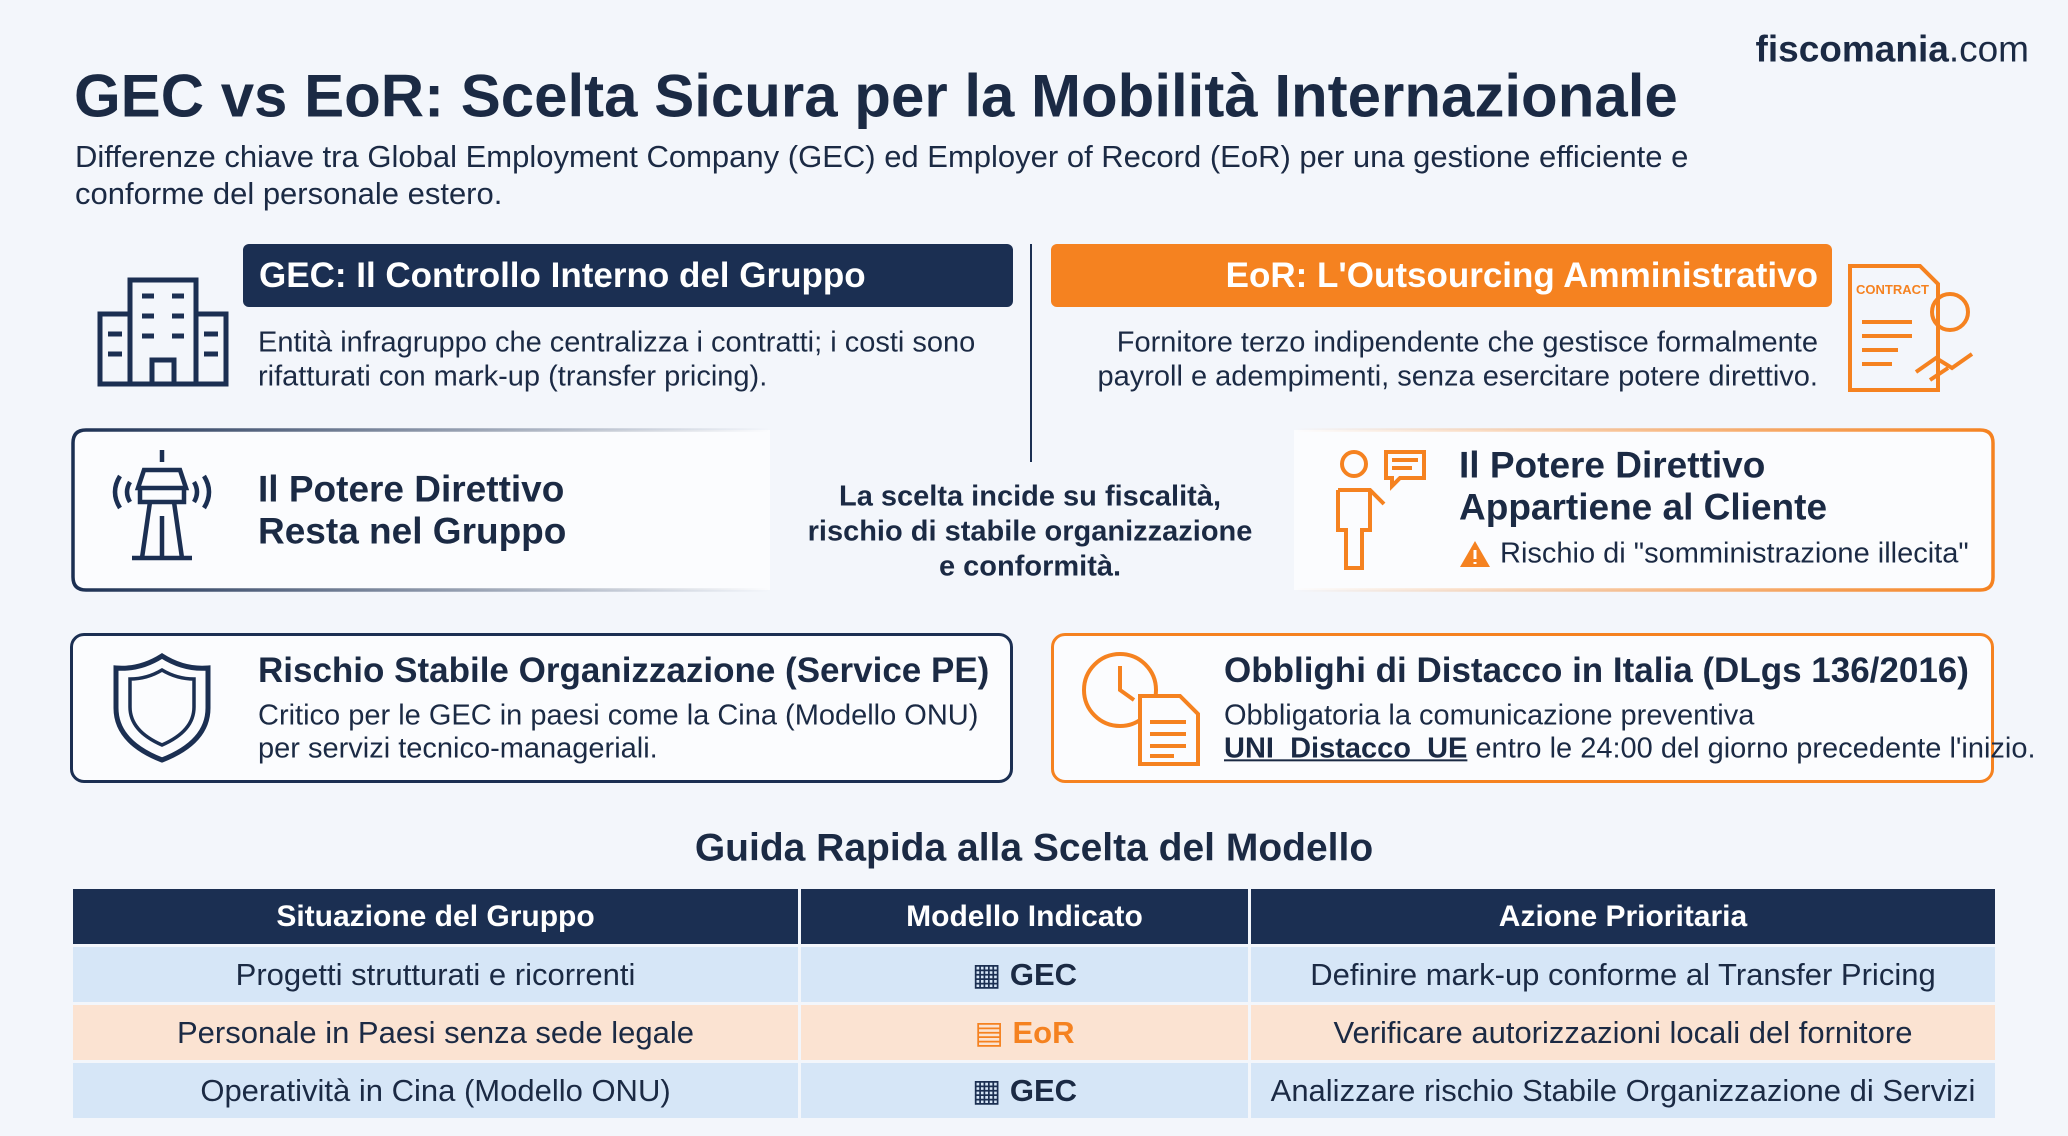  I want to click on potere-eor-frame, so click(1644, 510).